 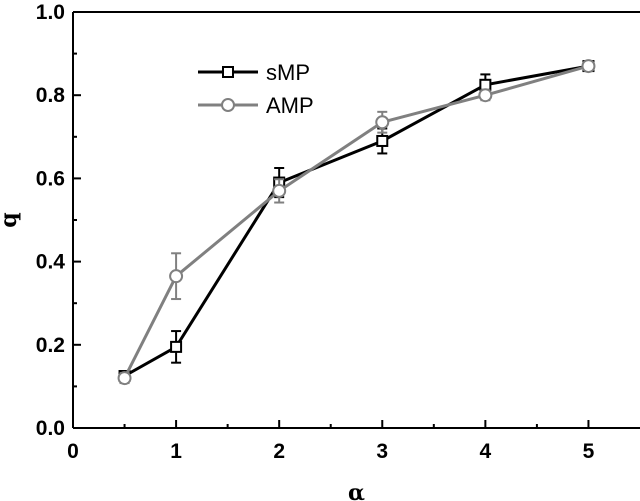 What do you see at coordinates (73, 451) in the screenshot?
I see `x-tick-label: 0` at bounding box center [73, 451].